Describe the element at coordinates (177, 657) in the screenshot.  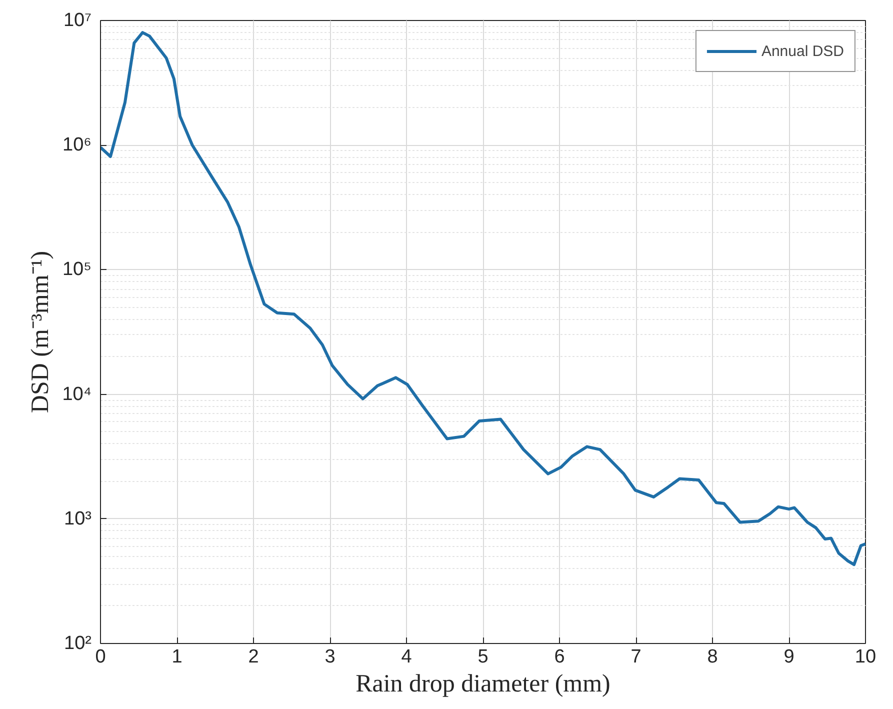
I see `x-tick-label: 1` at that location.